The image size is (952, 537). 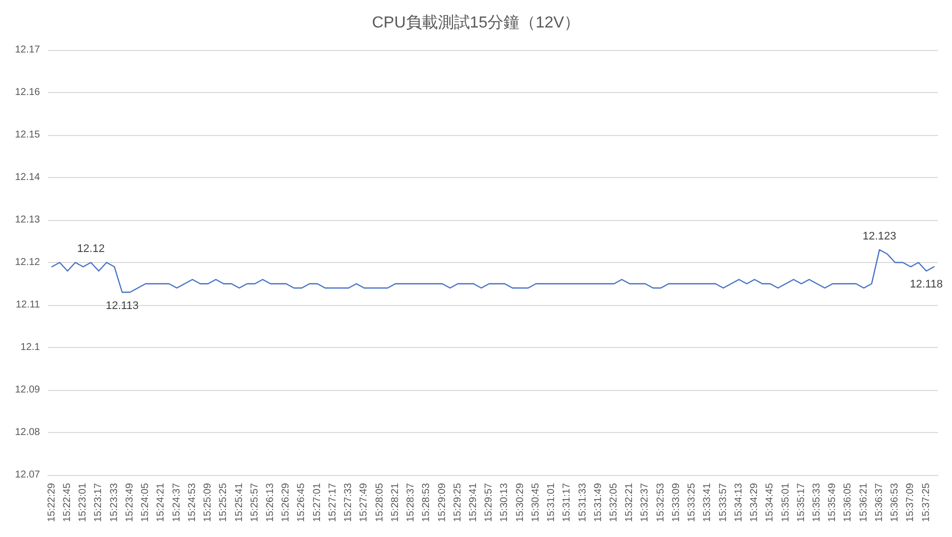 What do you see at coordinates (832, 502) in the screenshot?
I see `x-tick-label: 15:35:49` at bounding box center [832, 502].